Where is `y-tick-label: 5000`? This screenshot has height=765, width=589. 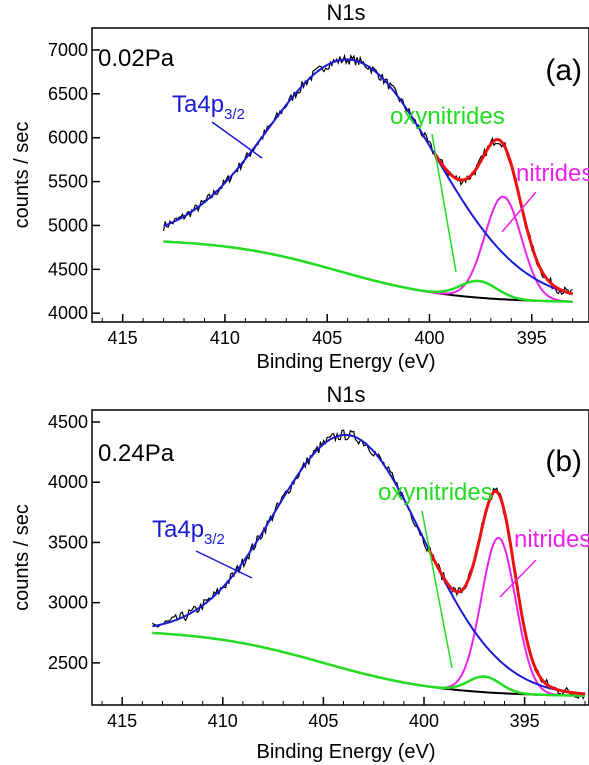
y-tick-label: 5000 is located at coordinates (68, 225).